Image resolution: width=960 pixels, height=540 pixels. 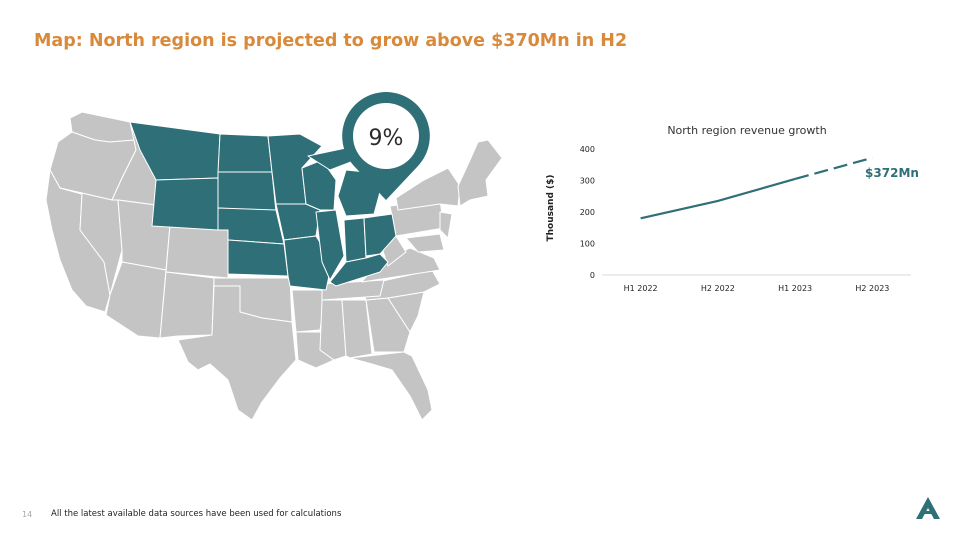 What do you see at coordinates (359, 270) in the screenshot?
I see `state-kentucky` at bounding box center [359, 270].